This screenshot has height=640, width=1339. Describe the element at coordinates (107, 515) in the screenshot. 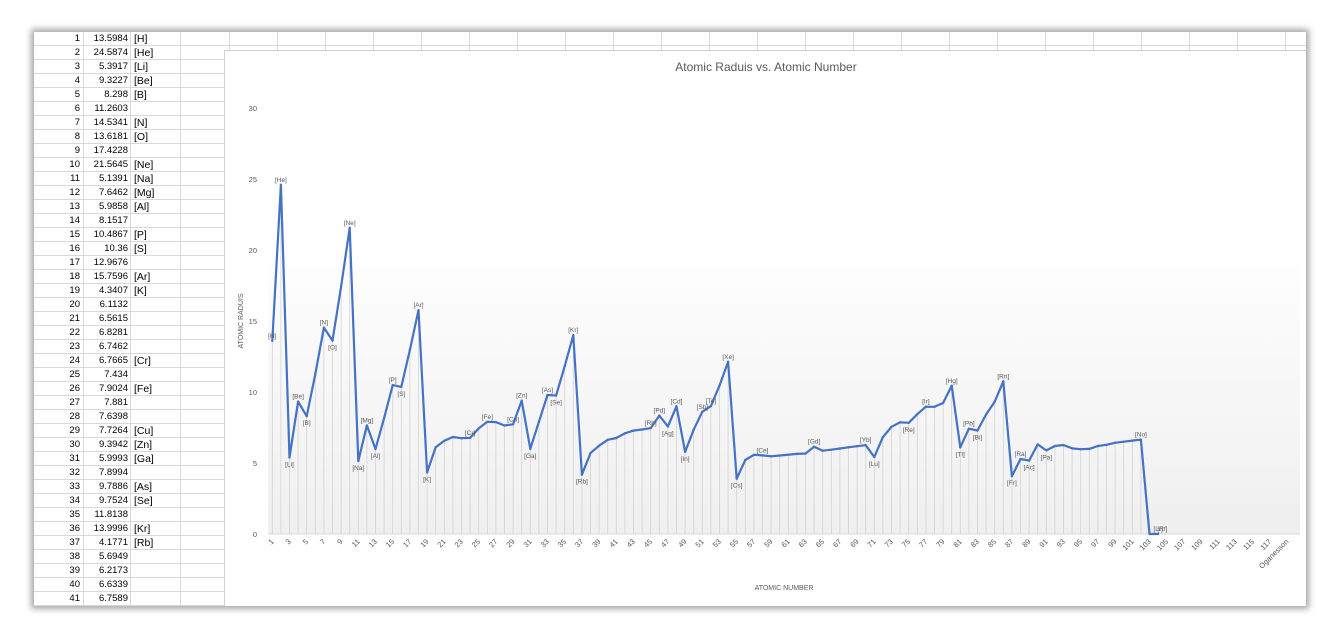

I see `value-cell: 11.8138` at that location.